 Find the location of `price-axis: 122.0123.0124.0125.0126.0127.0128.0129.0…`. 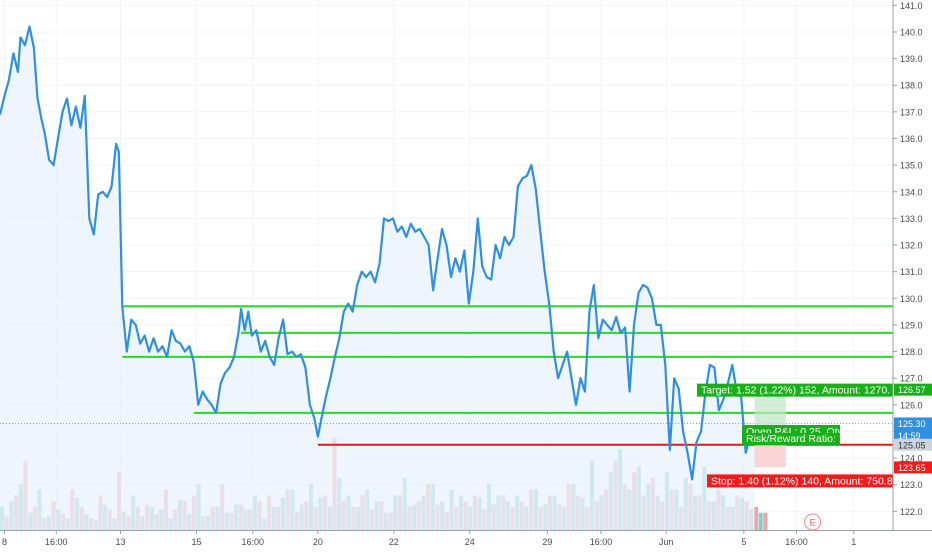

price-axis: 122.0123.0124.0125.0126.0127.0128.0129.0… is located at coordinates (912, 275).